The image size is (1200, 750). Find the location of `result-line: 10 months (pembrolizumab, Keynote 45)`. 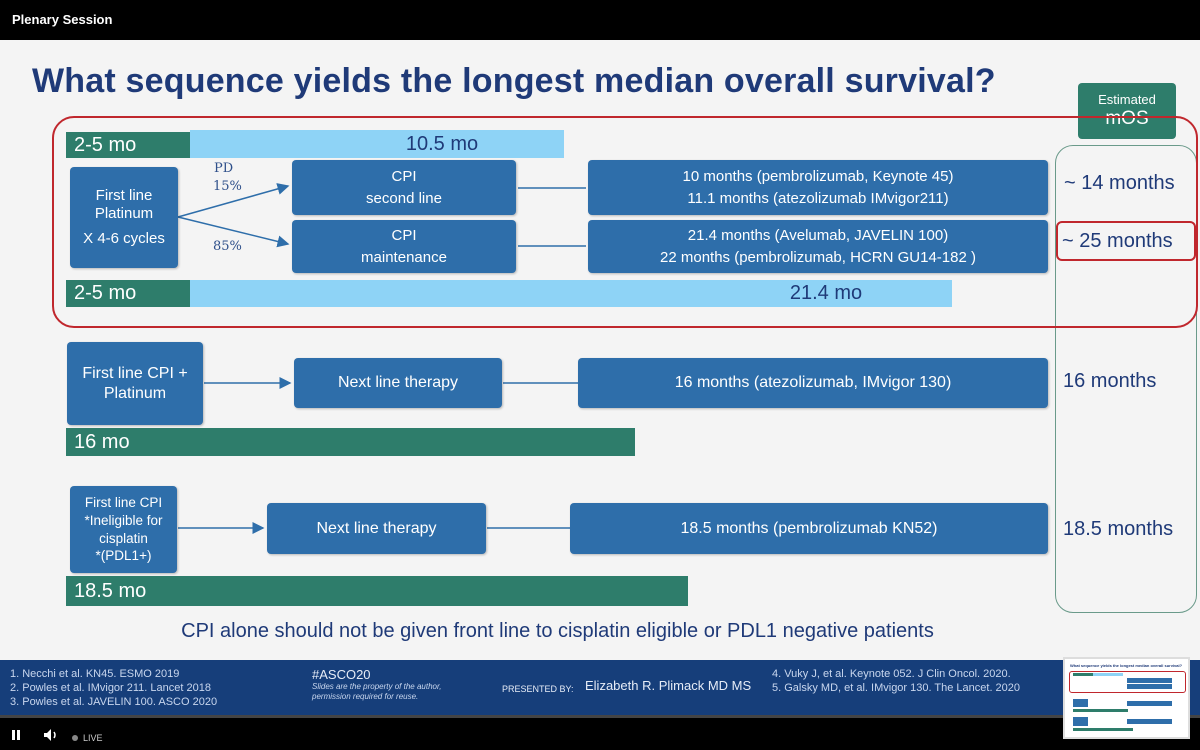

result-line: 10 months (pembrolizumab, Keynote 45) is located at coordinates (818, 176).